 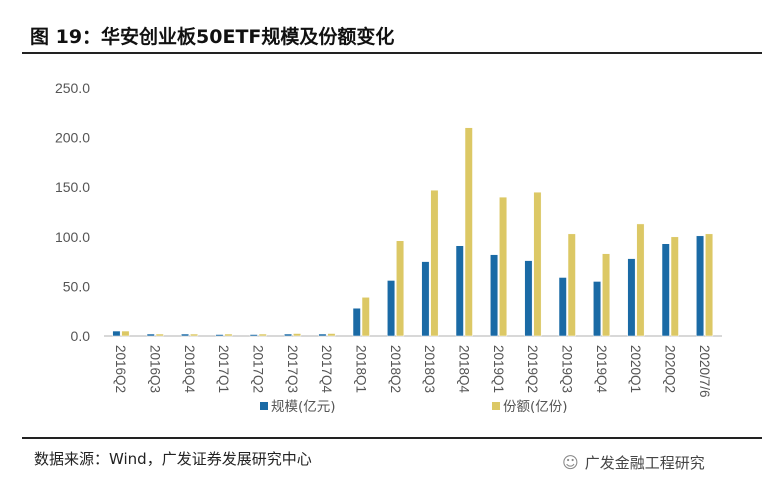 What do you see at coordinates (72, 237) in the screenshot?
I see `y-tick-label: 100.0` at bounding box center [72, 237].